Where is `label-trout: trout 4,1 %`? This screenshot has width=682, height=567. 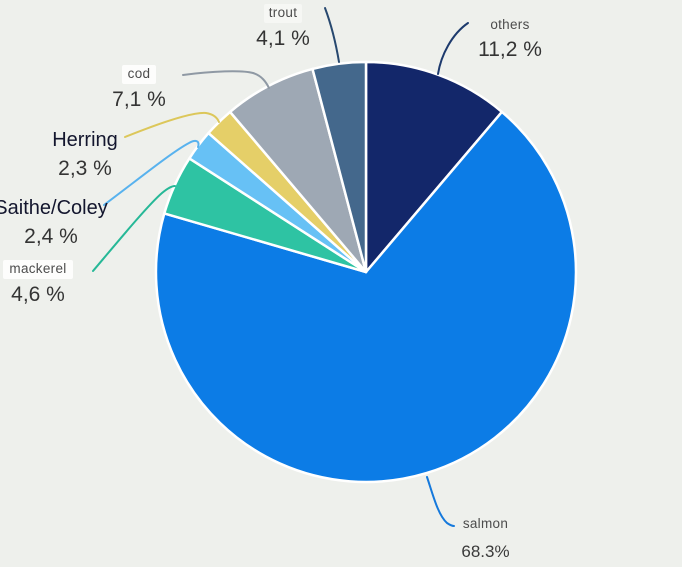
label-trout: trout 4,1 % is located at coordinates (283, 27).